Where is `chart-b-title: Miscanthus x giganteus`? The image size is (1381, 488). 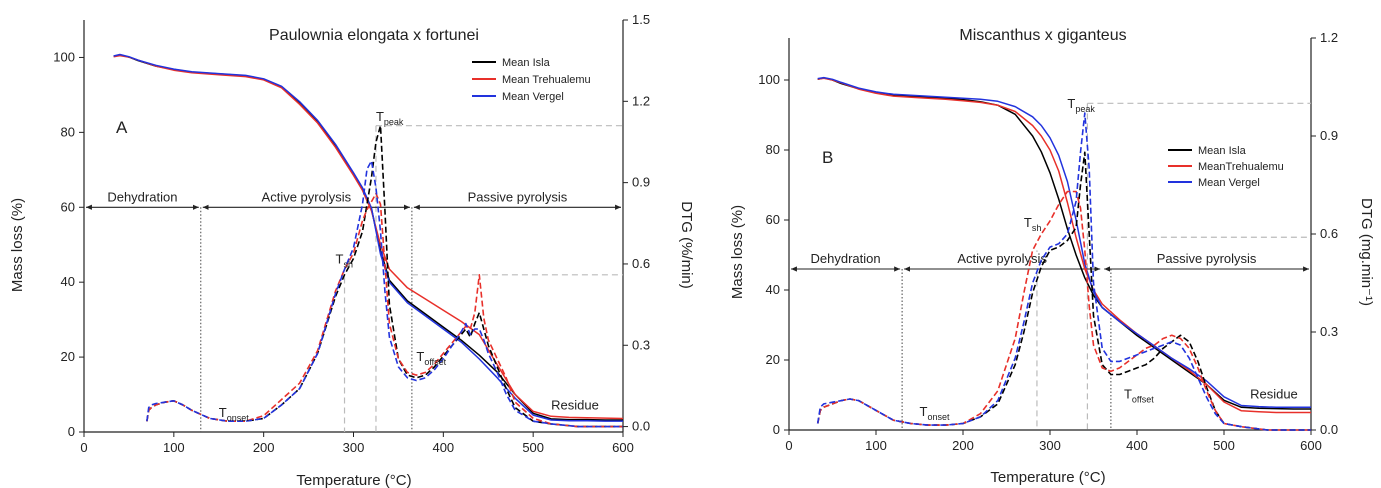 chart-b-title: Miscanthus x giganteus is located at coordinates (1042, 35).